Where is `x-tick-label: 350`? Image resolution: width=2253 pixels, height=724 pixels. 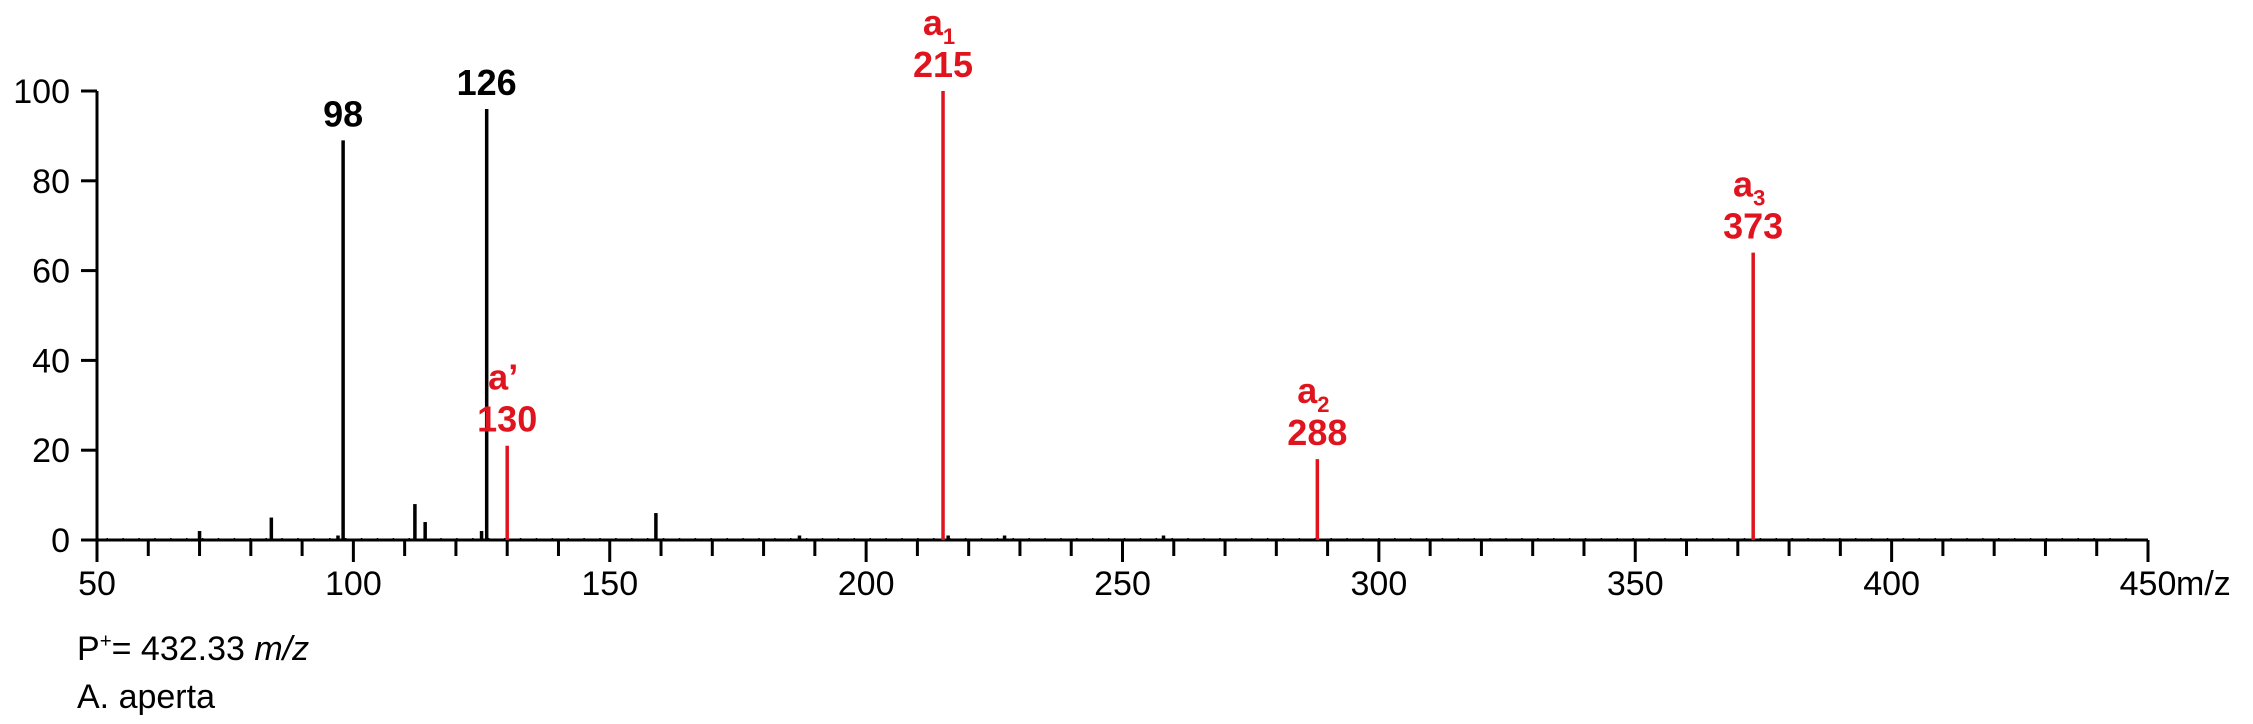 x-tick-label: 350 is located at coordinates (1635, 584).